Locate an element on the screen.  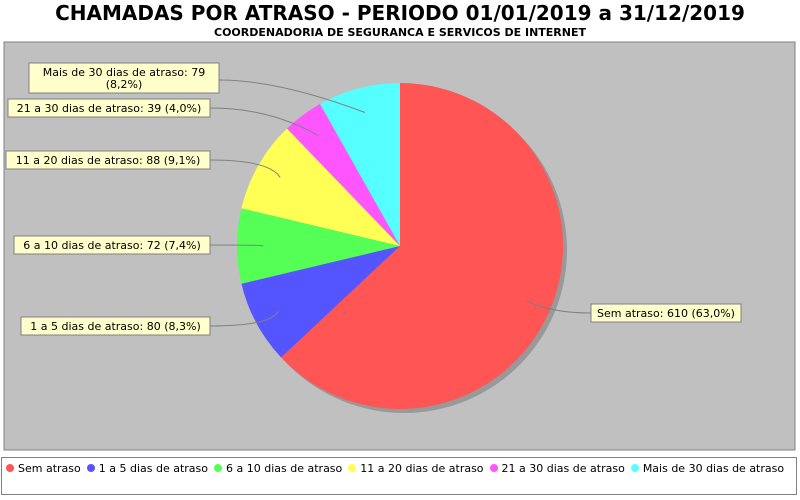
legend-item-6: Mais de 30 dias de atraso is located at coordinates (707, 469).